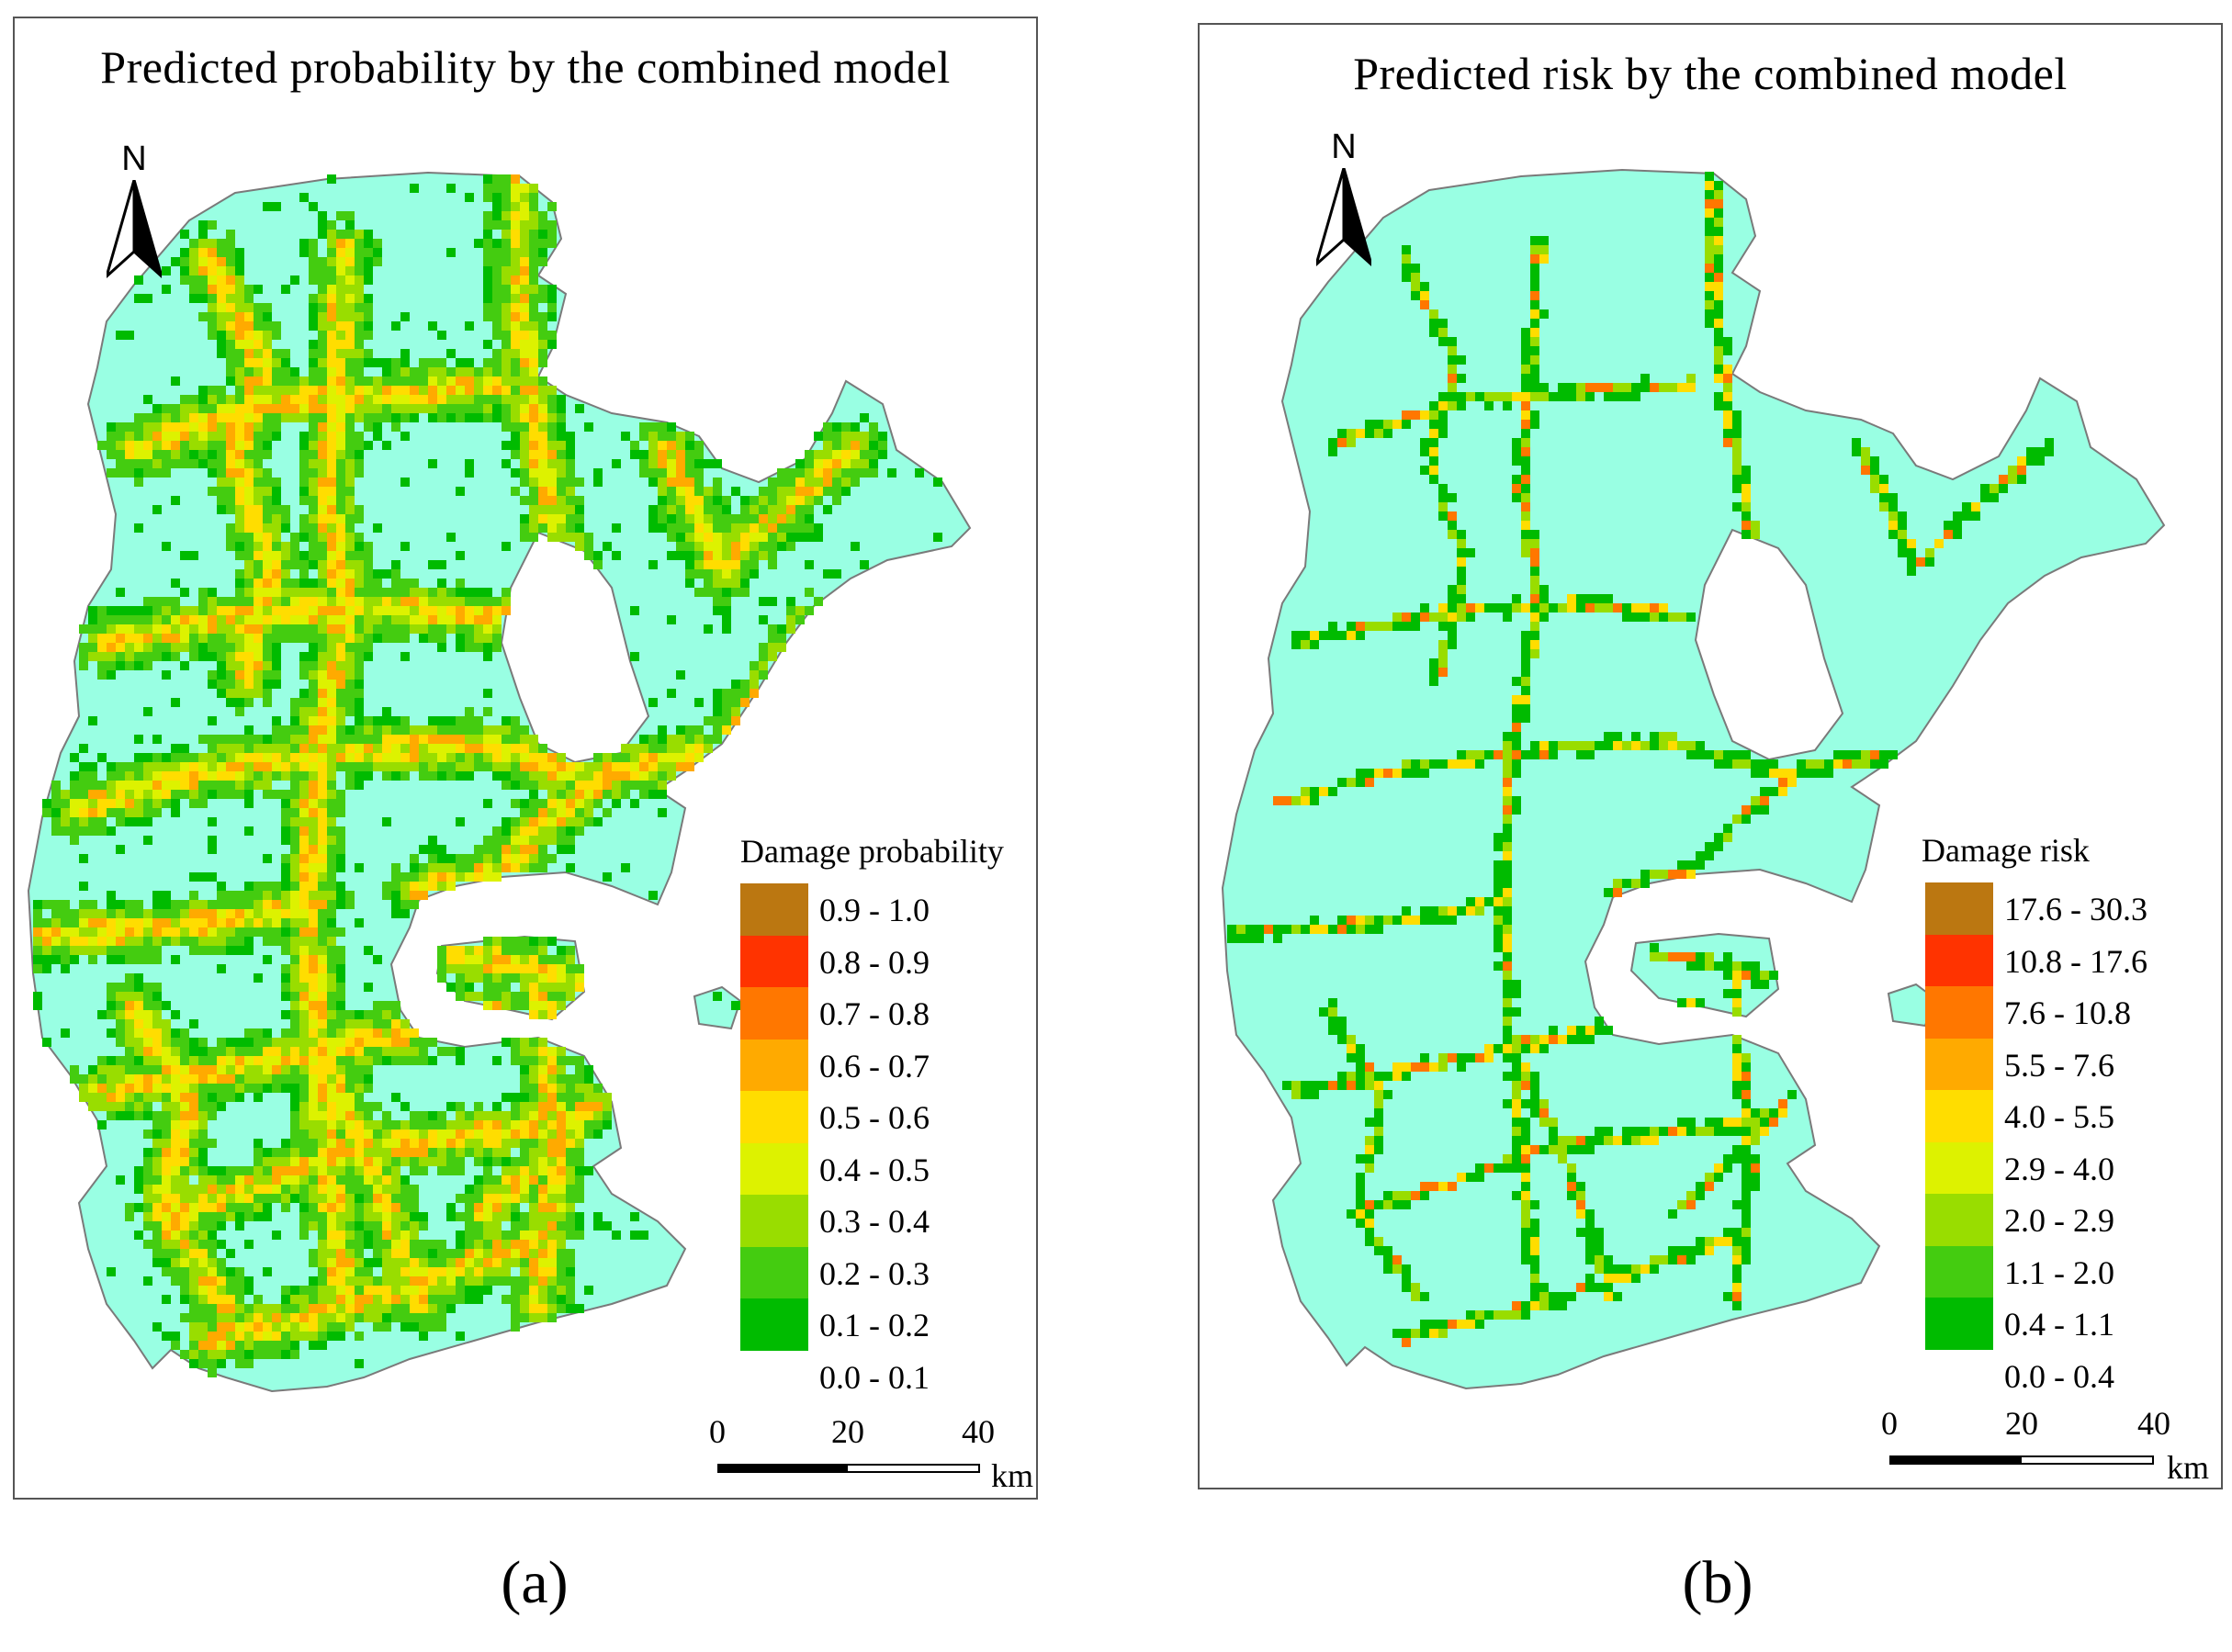 The image size is (2232, 1652). What do you see at coordinates (874, 1013) in the screenshot?
I see `legend-label: 0.7 - 0.8` at bounding box center [874, 1013].